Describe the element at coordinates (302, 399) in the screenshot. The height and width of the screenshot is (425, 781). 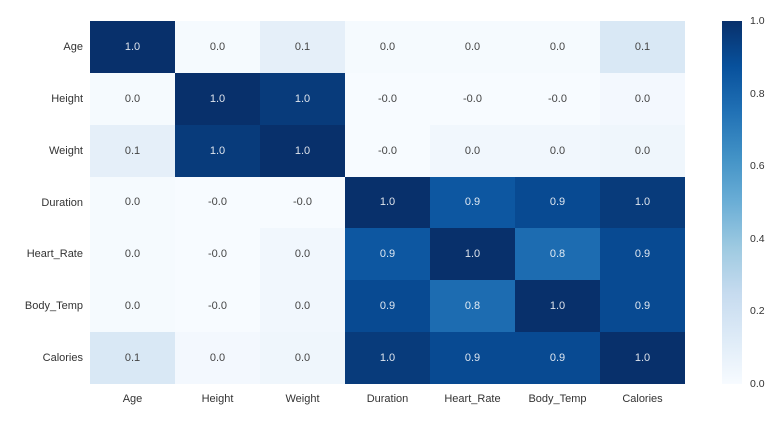
I see `x-tick-label: Weight` at that location.